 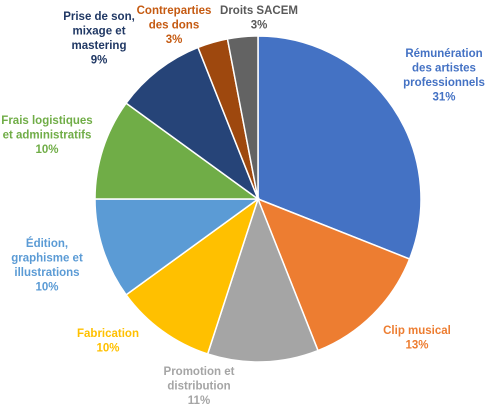 What do you see at coordinates (417, 338) in the screenshot?
I see `slice-label-2: Clip musical 13%` at bounding box center [417, 338].